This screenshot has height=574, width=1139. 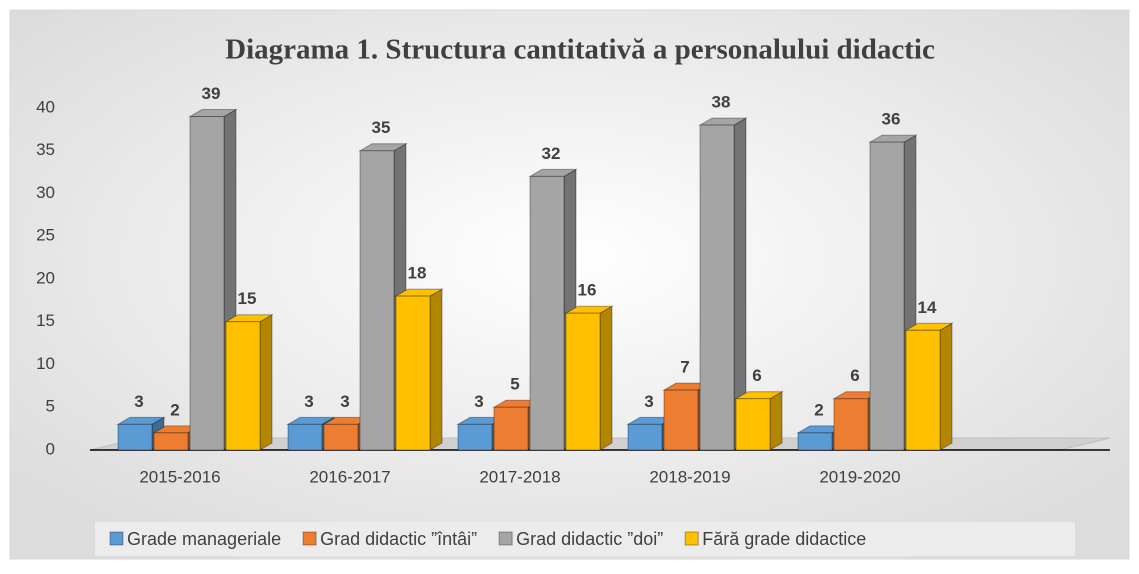 I want to click on x-tick-label: 2018-2019, so click(x=689, y=476).